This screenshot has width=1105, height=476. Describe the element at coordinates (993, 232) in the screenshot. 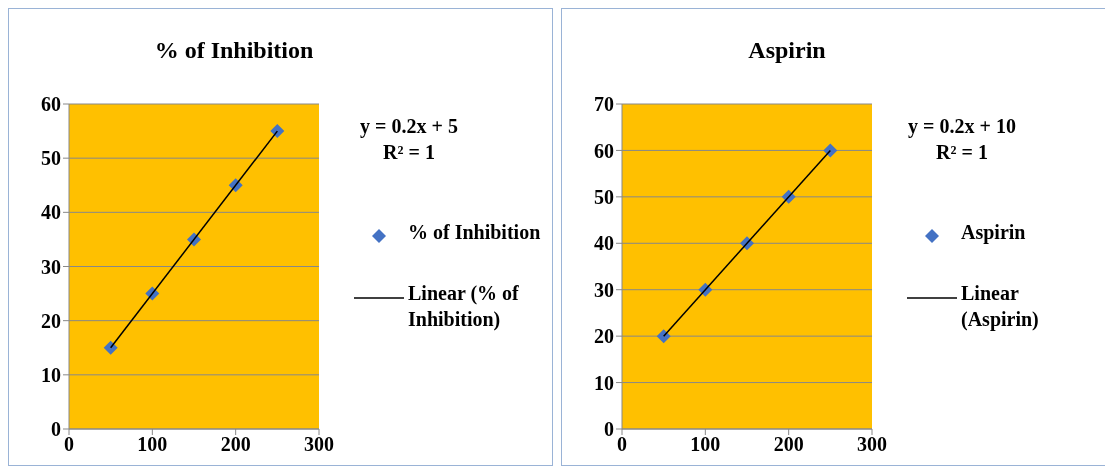

I see `legend-label: Aspirin` at that location.